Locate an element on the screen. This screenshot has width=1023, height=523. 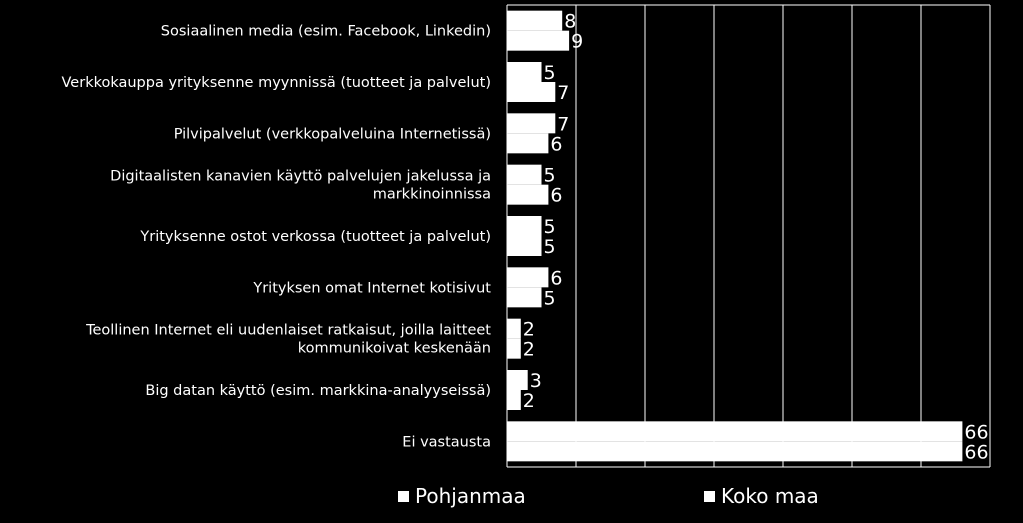
data-label: 8 is located at coordinates (570, 22).